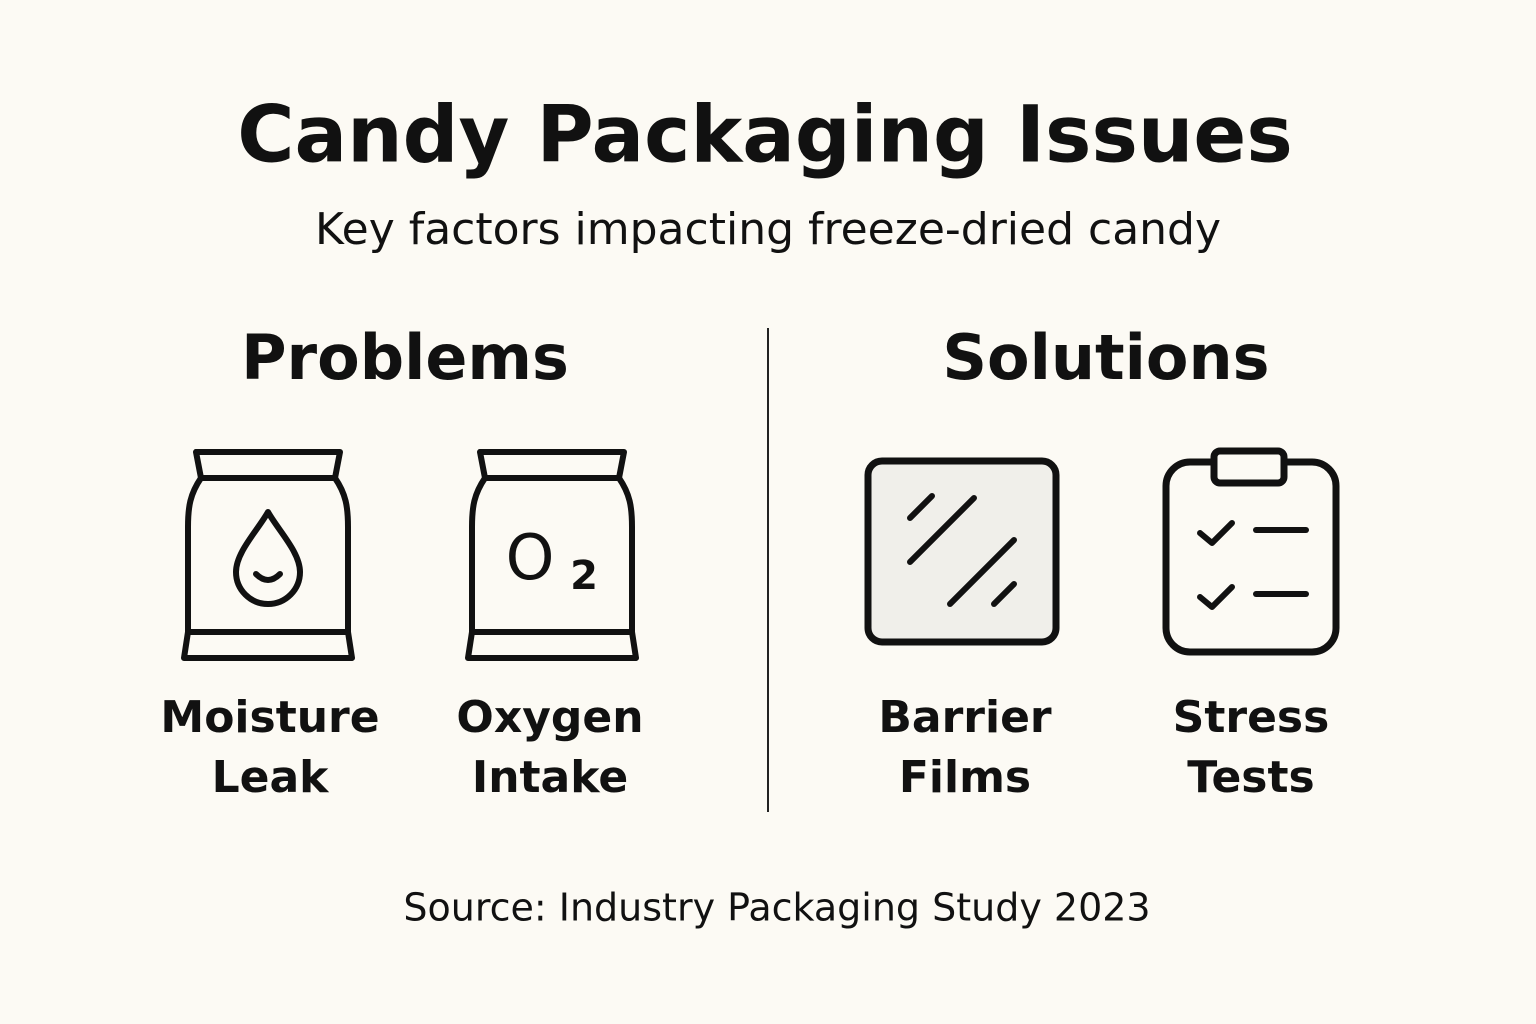 The width and height of the screenshot is (1536, 1024). Describe the element at coordinates (268, 555) in the screenshot. I see `moisture-bag-icon` at that location.